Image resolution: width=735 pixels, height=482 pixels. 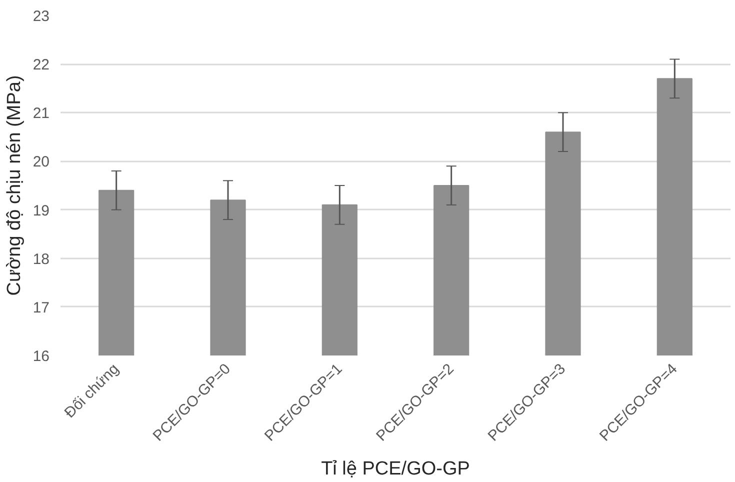 What do you see at coordinates (41, 356) in the screenshot?
I see `y-tick-label: 16` at bounding box center [41, 356].